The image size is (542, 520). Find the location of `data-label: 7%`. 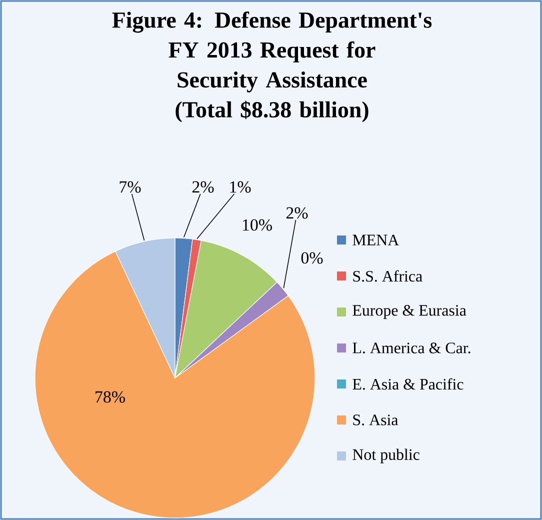

data-label: 7% is located at coordinates (130, 187).